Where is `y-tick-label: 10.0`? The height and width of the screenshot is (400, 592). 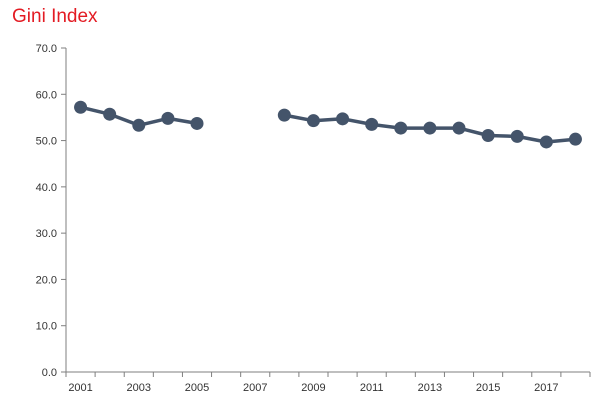 y-tick-label: 10.0 is located at coordinates (46, 327).